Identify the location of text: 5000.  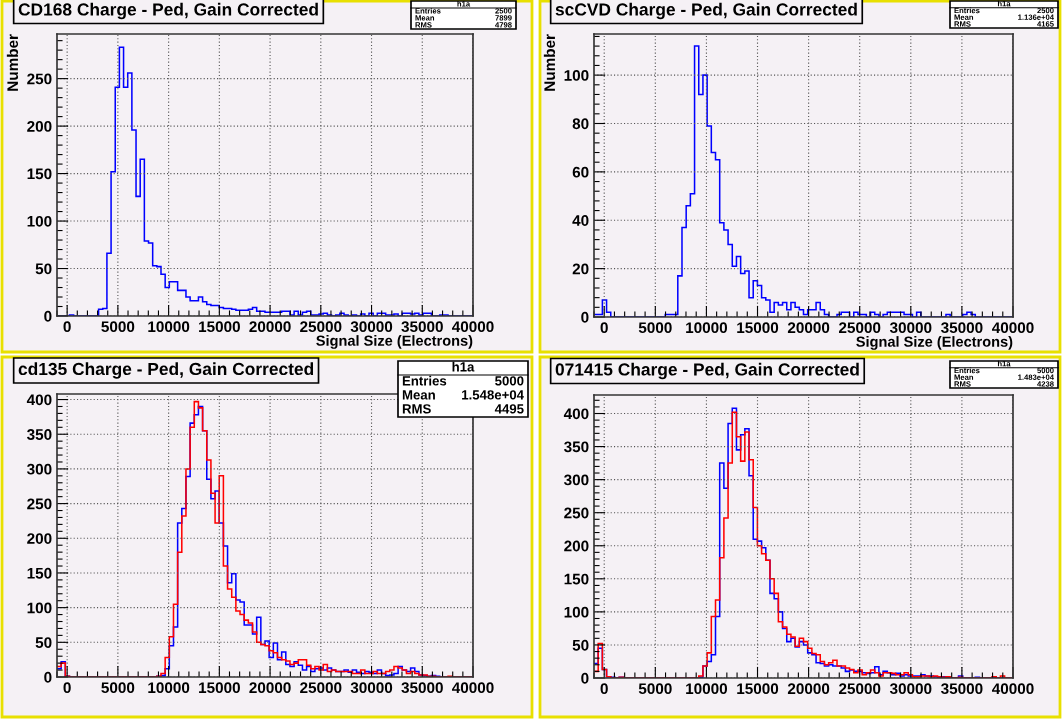
(509, 381).